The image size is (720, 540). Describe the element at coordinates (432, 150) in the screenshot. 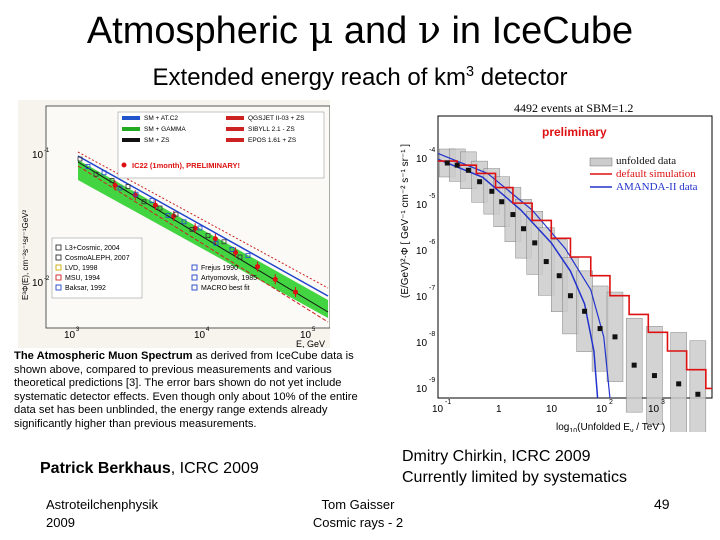

I see `right-y-tick-exp: -4` at that location.